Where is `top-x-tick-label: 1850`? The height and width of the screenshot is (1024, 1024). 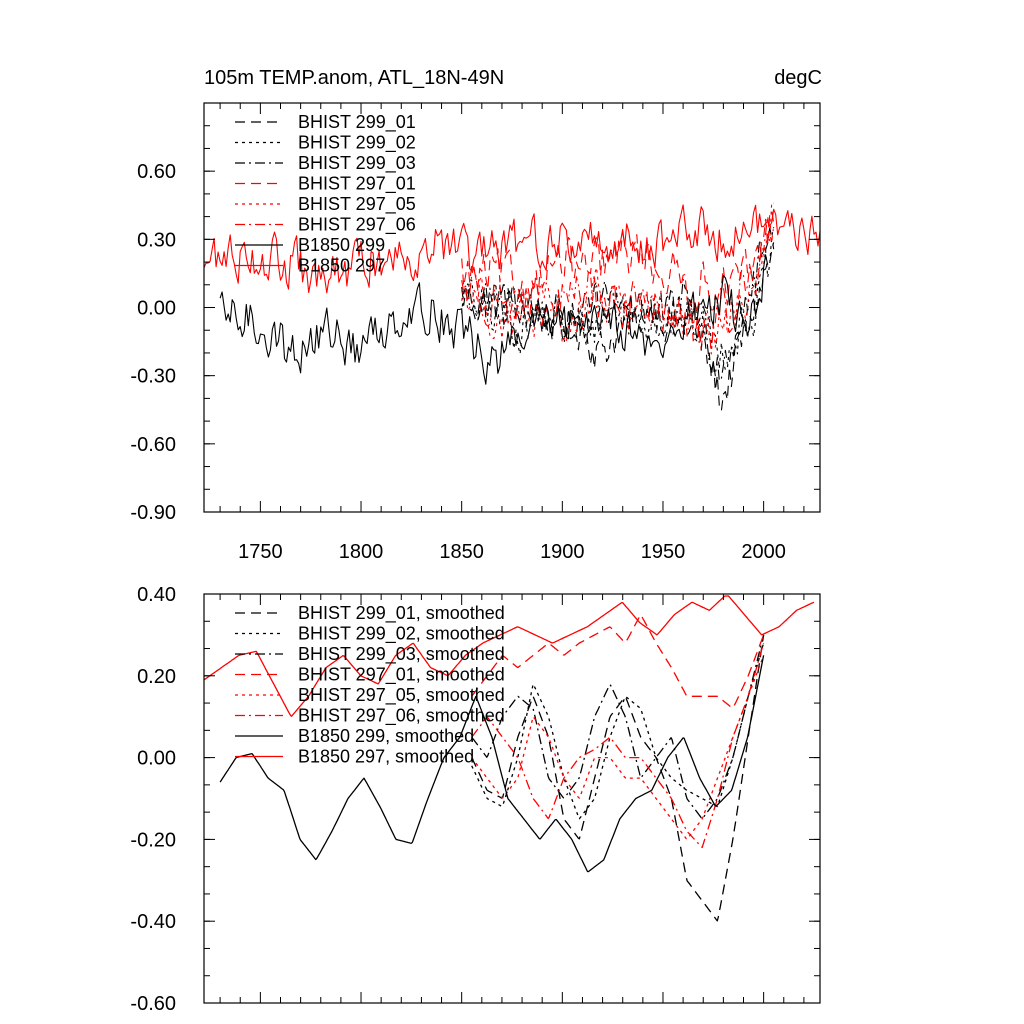 top-x-tick-label: 1850 is located at coordinates (461, 552).